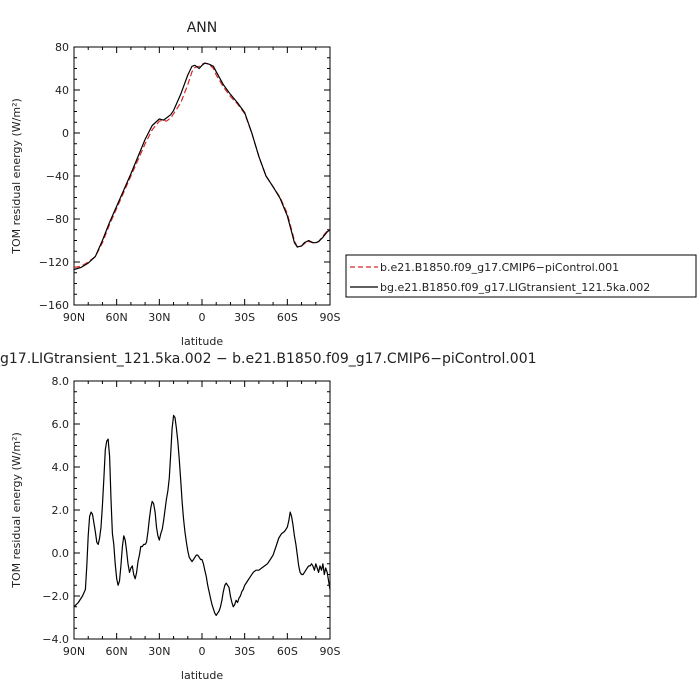 The image size is (700, 700). What do you see at coordinates (61, 553) in the screenshot?
I see `y-tick-label: 0.0` at bounding box center [61, 553].